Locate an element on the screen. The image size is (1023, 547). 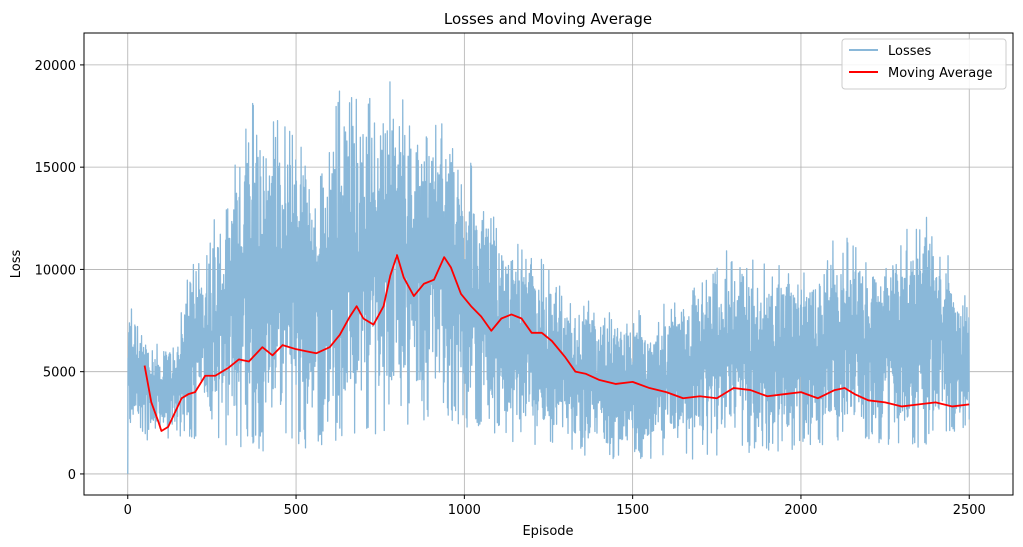
x-axis-label: Episode is located at coordinates (547, 531).